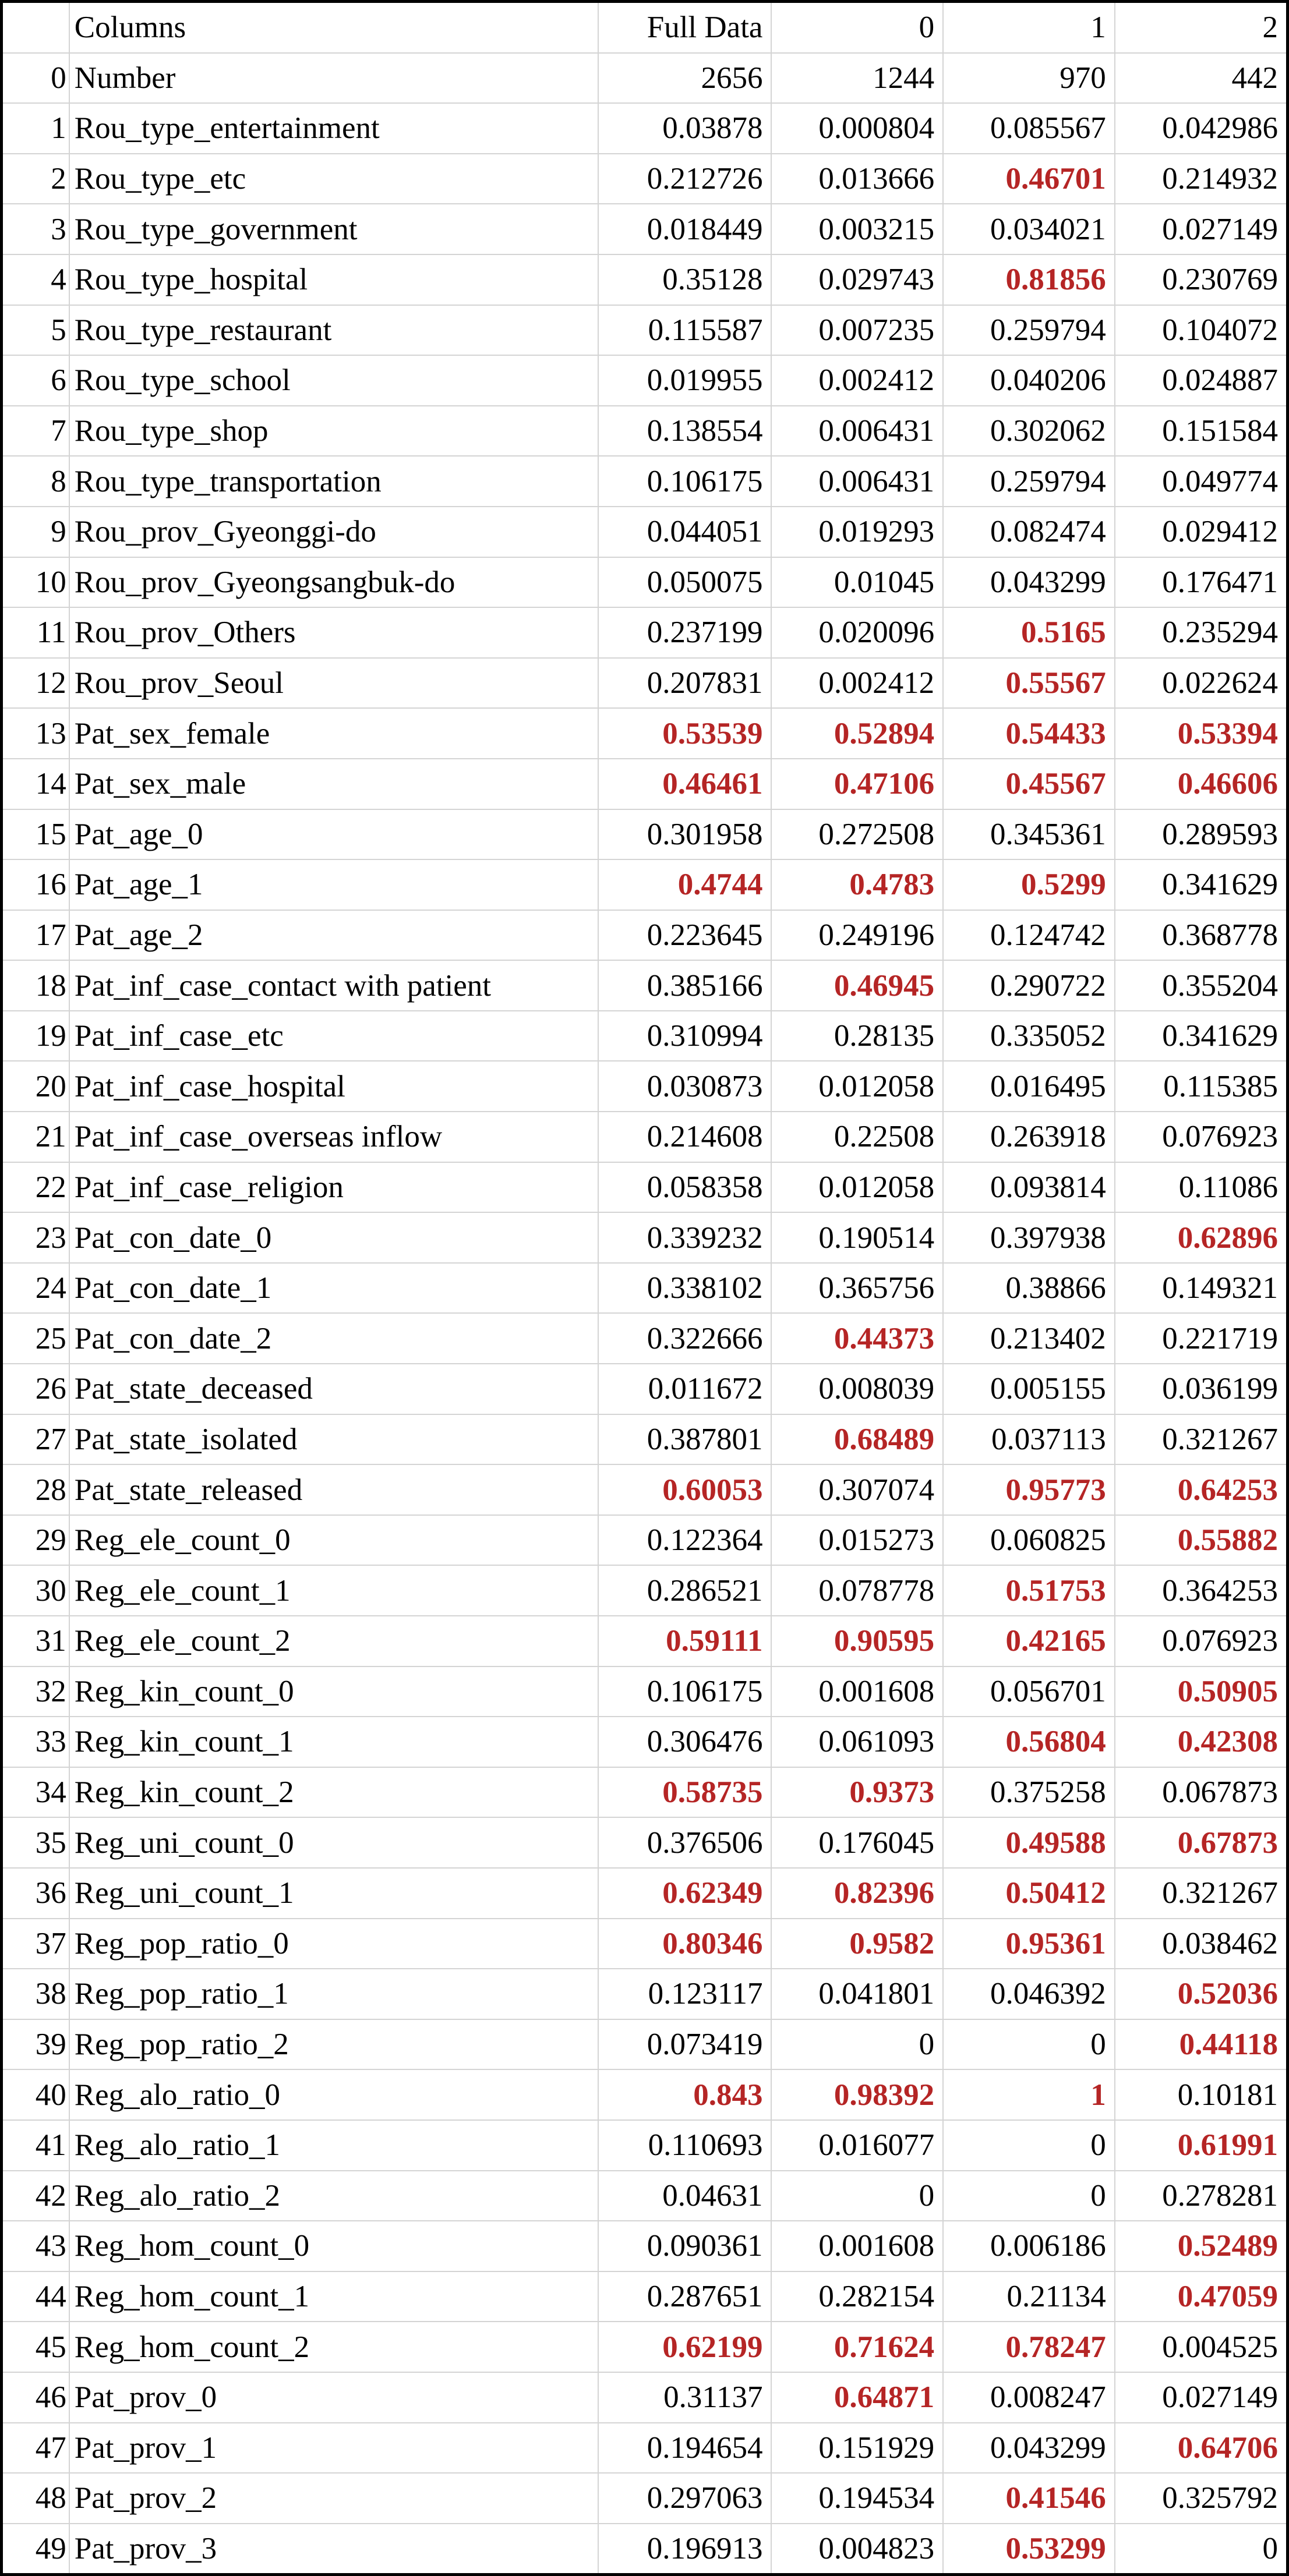 Image resolution: width=1289 pixels, height=2576 pixels. I want to click on row-index-cell: 36, so click(35, 1893).